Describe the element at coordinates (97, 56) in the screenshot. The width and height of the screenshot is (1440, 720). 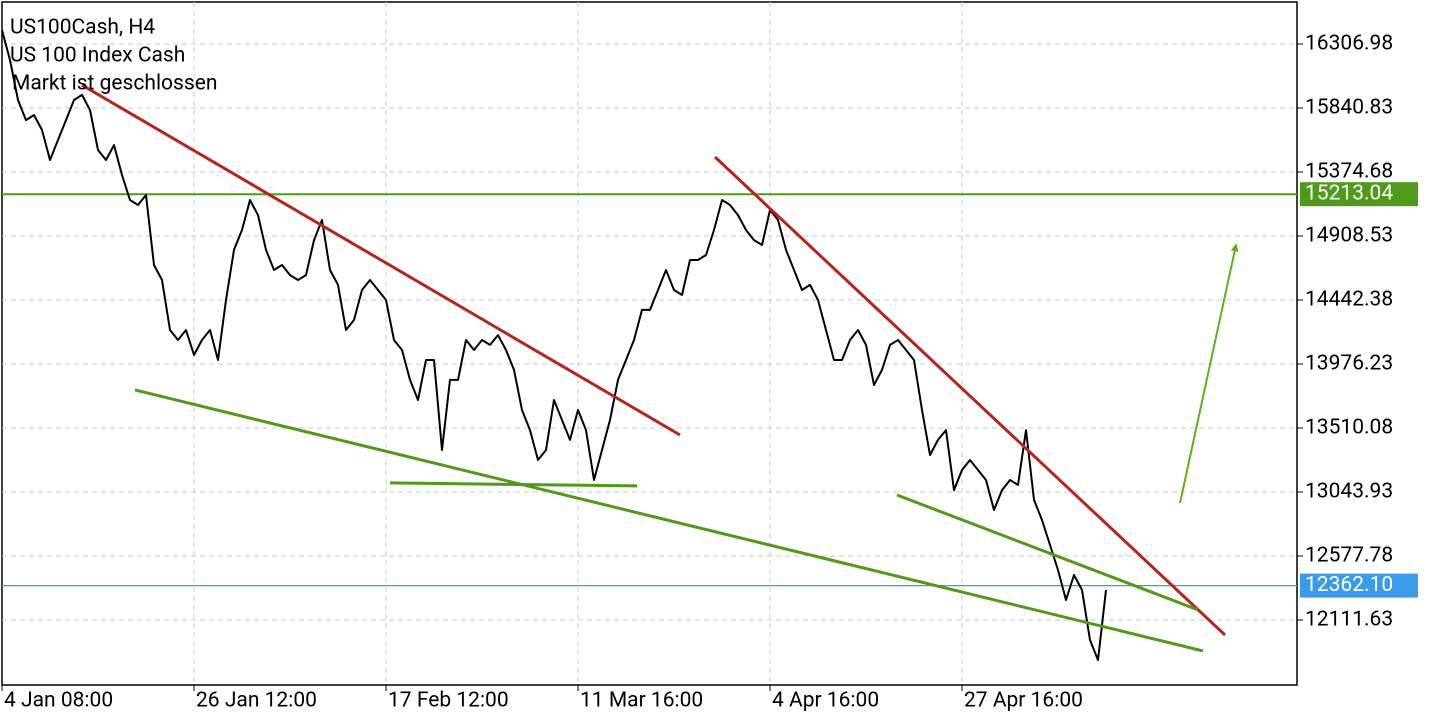
I see `chart-subtitle: US 100 Index Cash` at that location.